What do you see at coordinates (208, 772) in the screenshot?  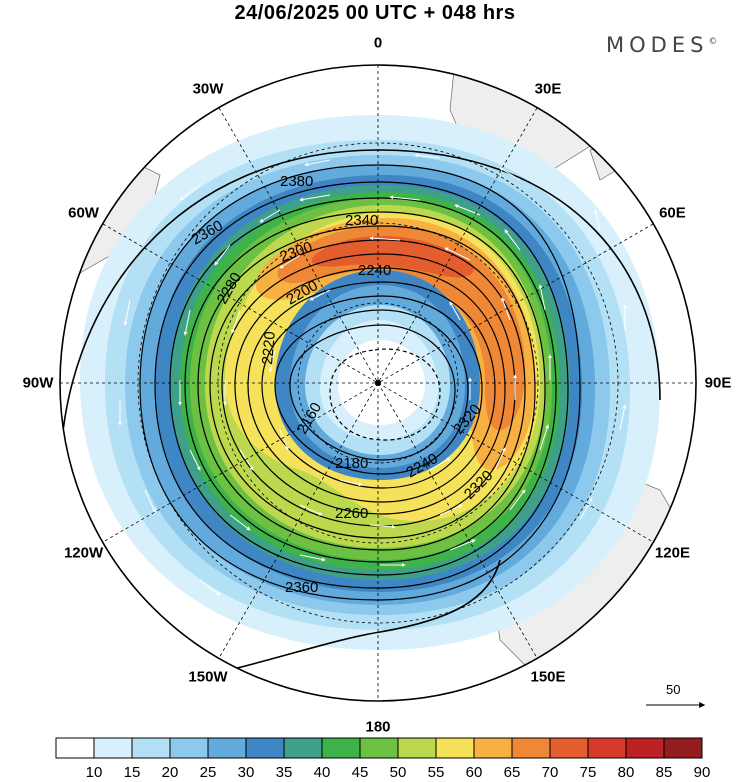 I see `colorbar-tick-label: 25` at bounding box center [208, 772].